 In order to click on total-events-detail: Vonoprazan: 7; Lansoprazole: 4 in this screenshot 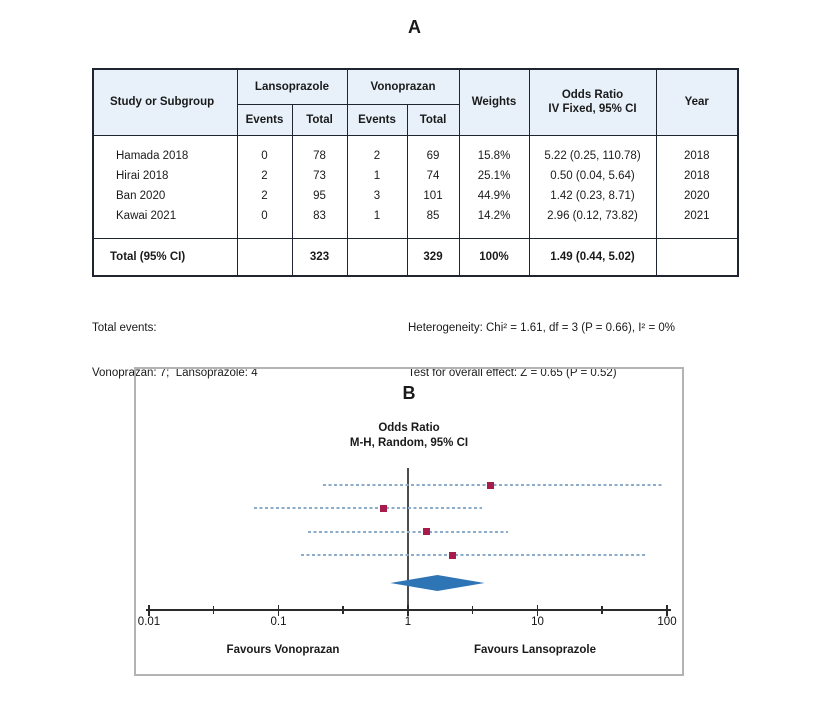, I will do `click(175, 373)`.